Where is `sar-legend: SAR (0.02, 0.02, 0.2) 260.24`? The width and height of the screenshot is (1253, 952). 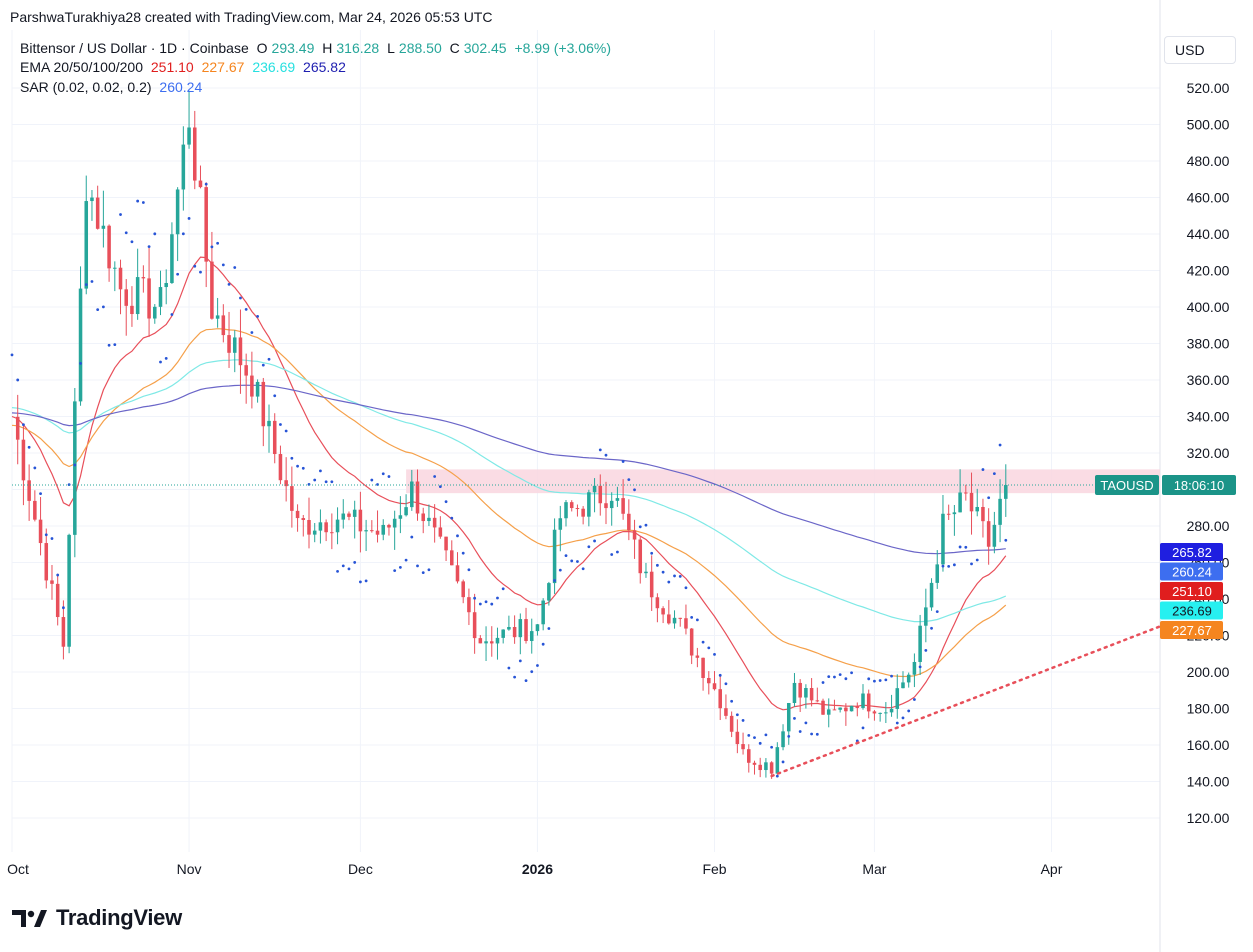 sar-legend: SAR (0.02, 0.02, 0.2) 260.24 is located at coordinates (113, 87).